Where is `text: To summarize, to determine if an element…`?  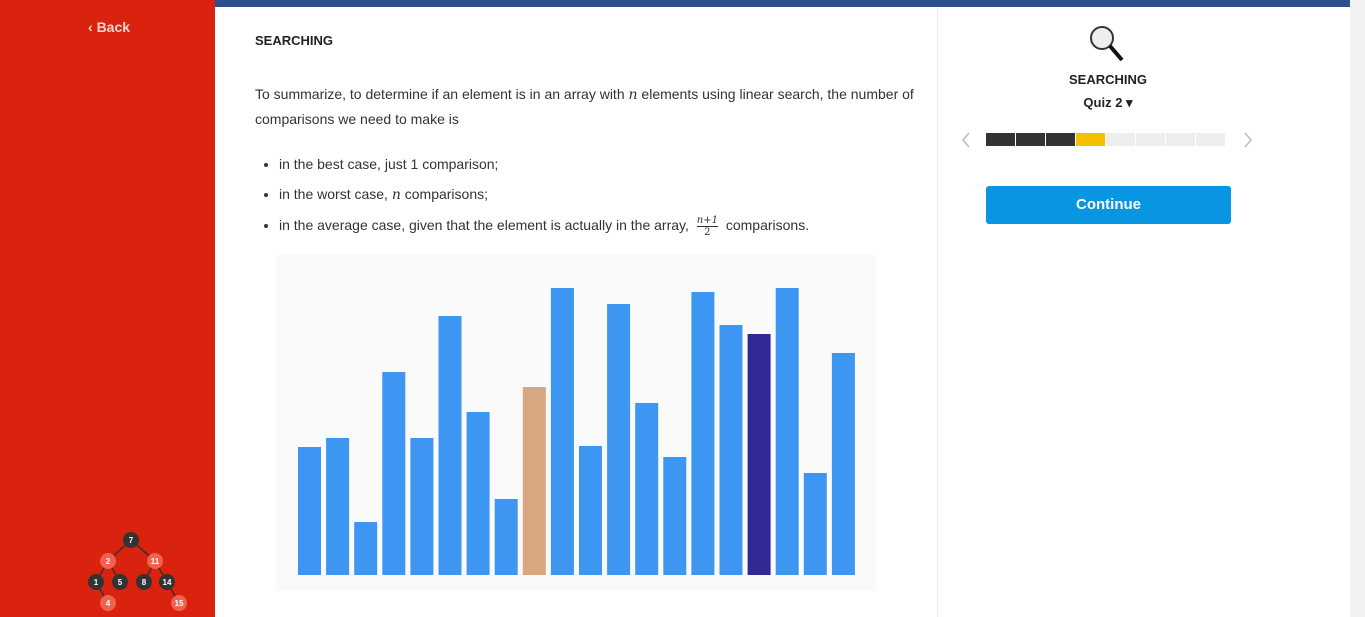 text: To summarize, to determine if an element… is located at coordinates (442, 94).